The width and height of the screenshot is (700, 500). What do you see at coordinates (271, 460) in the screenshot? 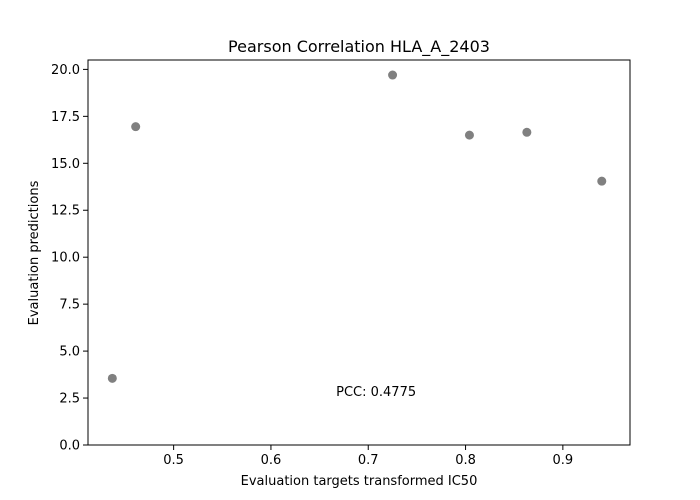
I see `x-tick-label: 0.6` at bounding box center [271, 460].